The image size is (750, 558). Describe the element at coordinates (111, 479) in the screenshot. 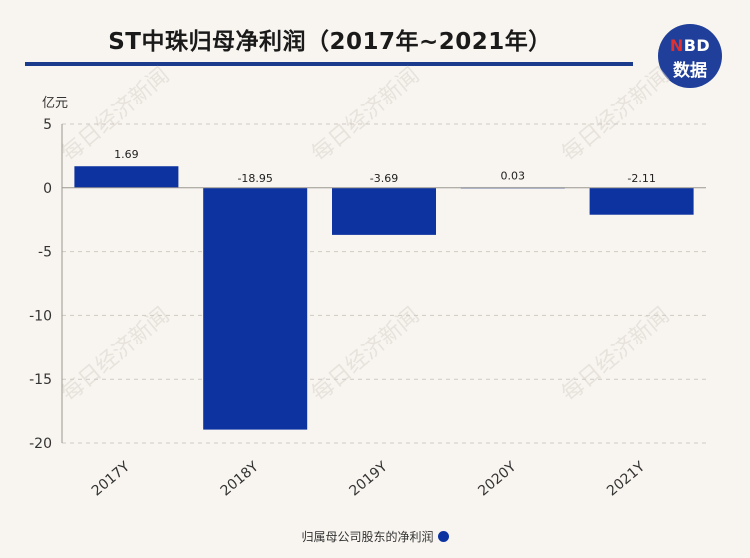

I see `x-tick-label: 2017Y` at that location.